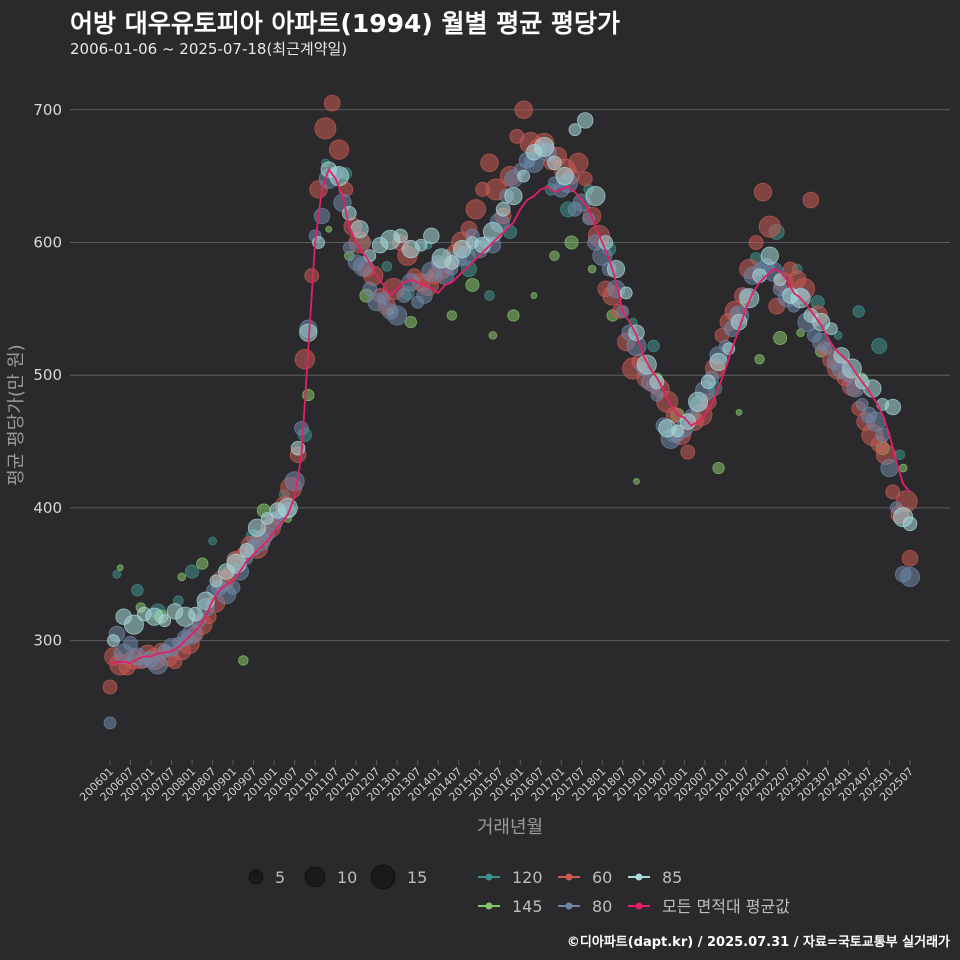  I want to click on legend-layer: 5 10 15 120 60 85 145 80 모든 면적대 평균값, so click(519, 890).